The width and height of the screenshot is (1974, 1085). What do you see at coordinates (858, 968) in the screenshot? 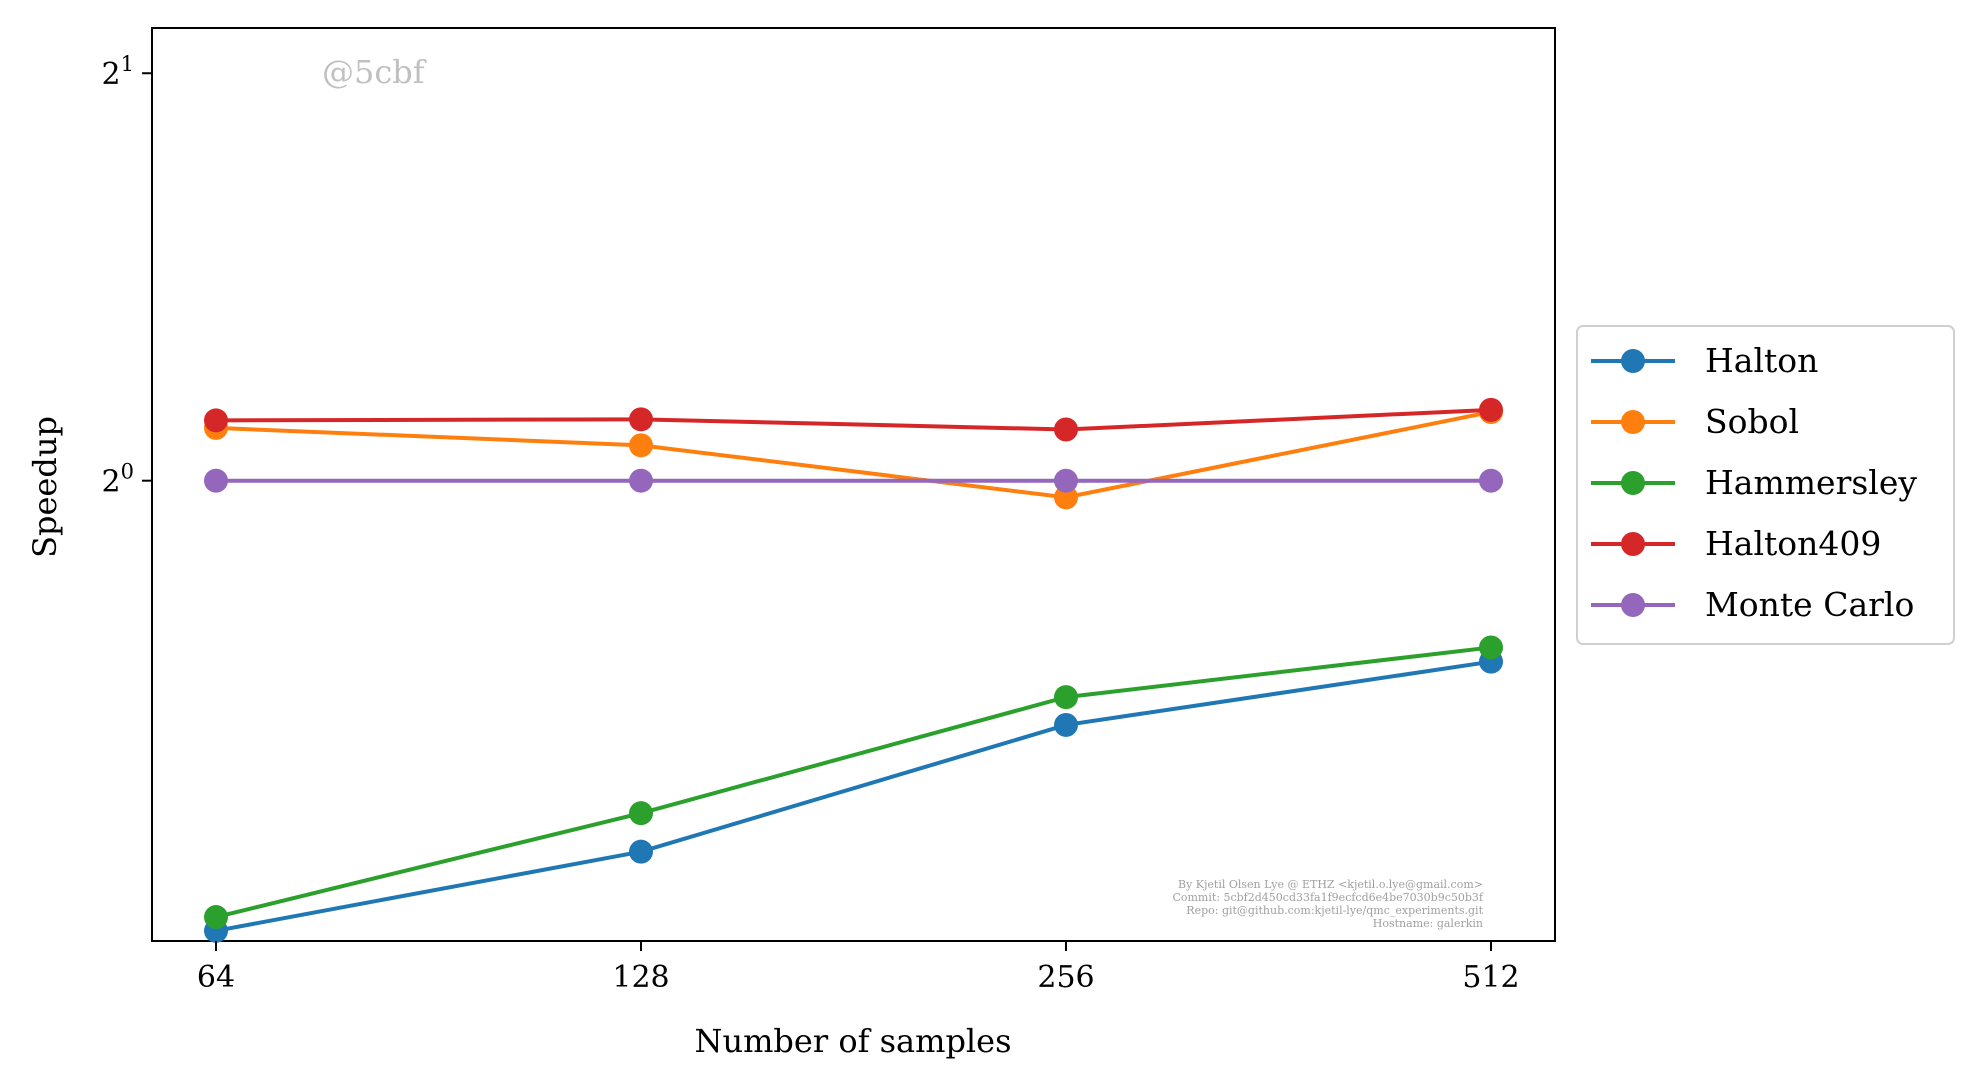
I see `x-axis-ticks: 64 128 256 512` at bounding box center [858, 968].